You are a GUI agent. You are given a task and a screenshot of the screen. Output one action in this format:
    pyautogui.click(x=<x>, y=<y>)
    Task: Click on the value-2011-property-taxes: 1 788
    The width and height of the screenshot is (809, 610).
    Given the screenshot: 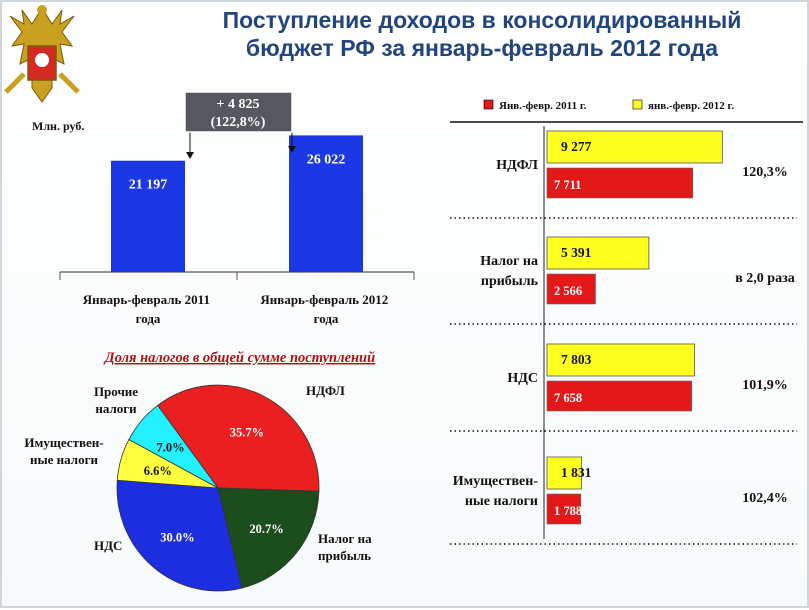 What is the action you would take?
    pyautogui.click(x=568, y=511)
    